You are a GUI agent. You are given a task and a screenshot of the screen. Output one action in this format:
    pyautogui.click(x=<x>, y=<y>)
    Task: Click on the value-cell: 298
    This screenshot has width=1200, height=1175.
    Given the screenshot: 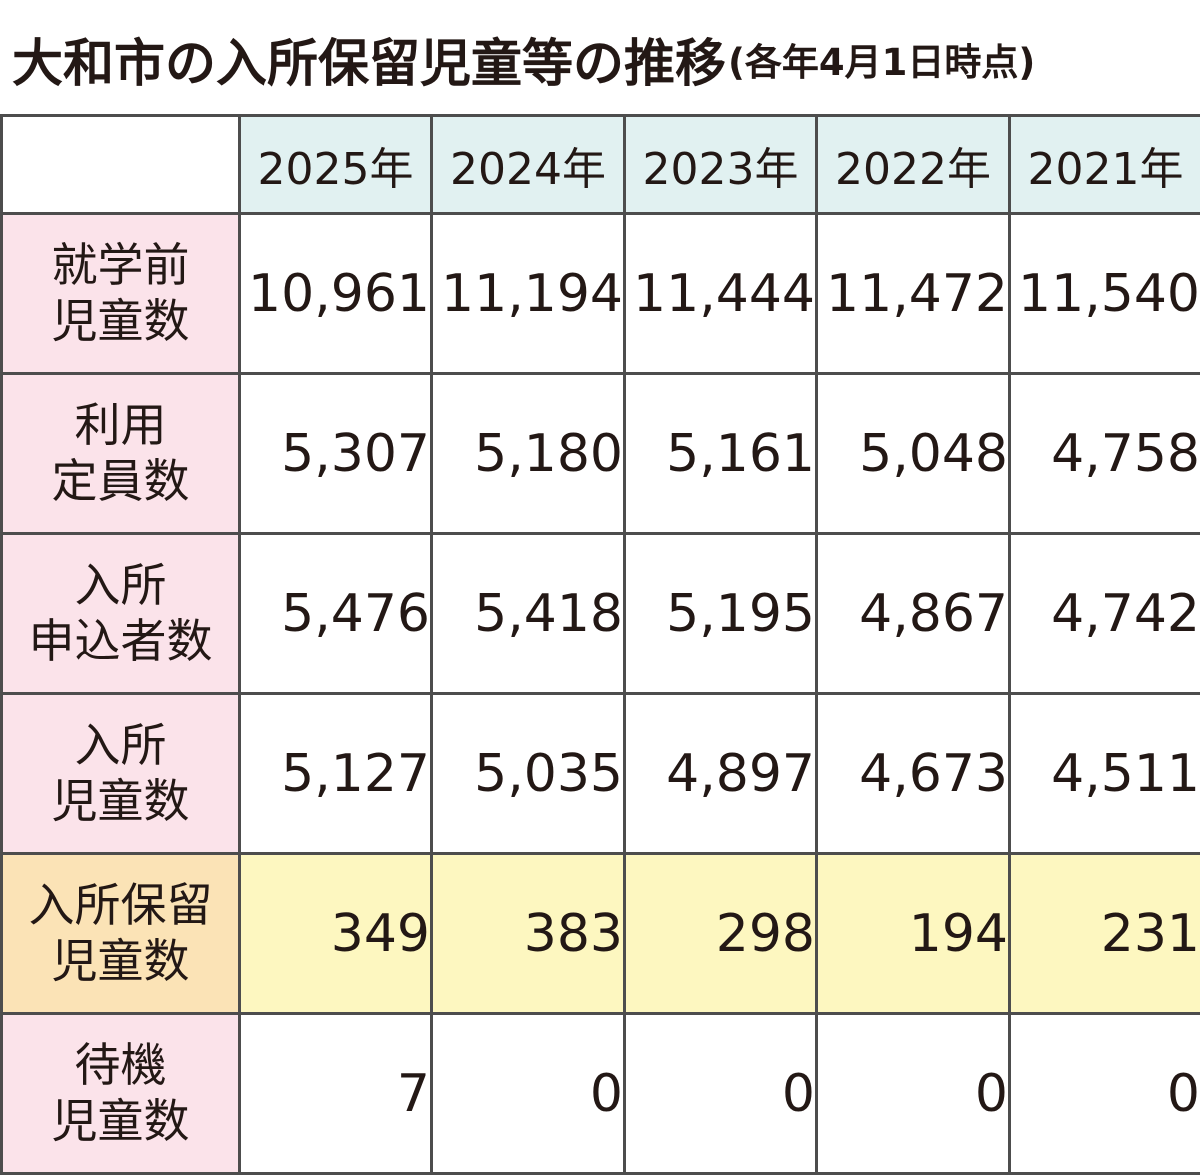 What is the action you would take?
    pyautogui.click(x=721, y=934)
    